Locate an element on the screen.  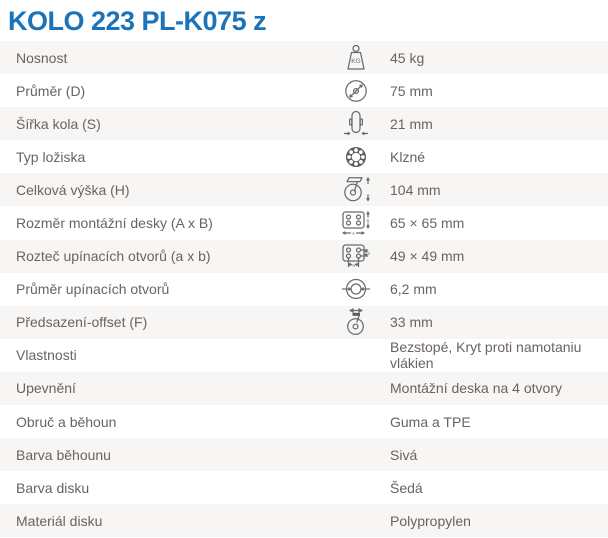
spec-row: Předsazení-offset (F) 33 mm is located at coordinates (304, 322).